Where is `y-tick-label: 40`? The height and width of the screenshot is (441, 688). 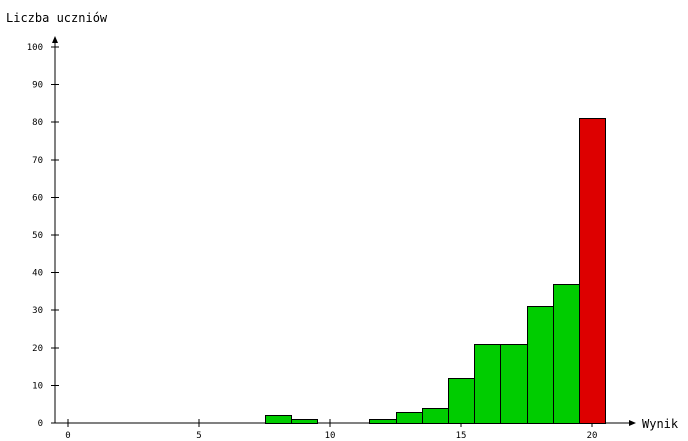
y-tick-label: 40 is located at coordinates (37, 274).